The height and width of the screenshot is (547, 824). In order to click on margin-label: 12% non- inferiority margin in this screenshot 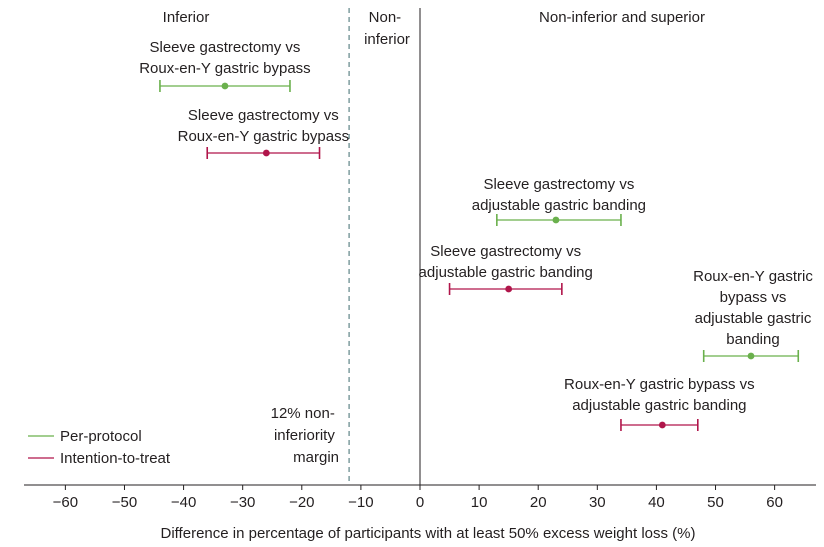, I will do `click(305, 435)`.